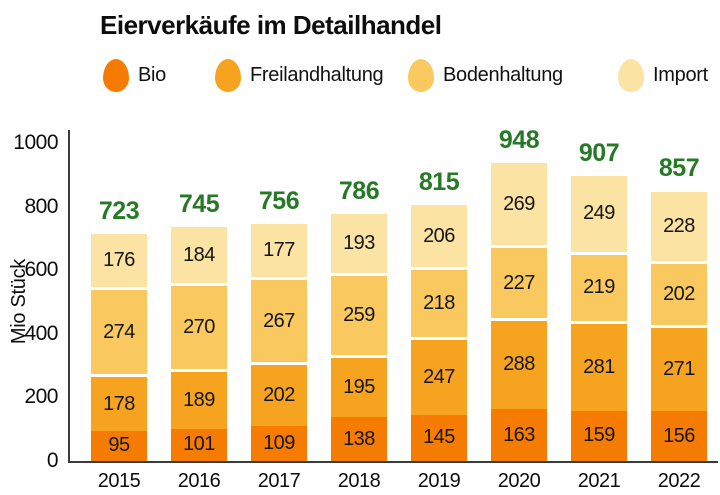 The width and height of the screenshot is (720, 495). What do you see at coordinates (279, 443) in the screenshot?
I see `segment-bio-2017: 109` at bounding box center [279, 443].